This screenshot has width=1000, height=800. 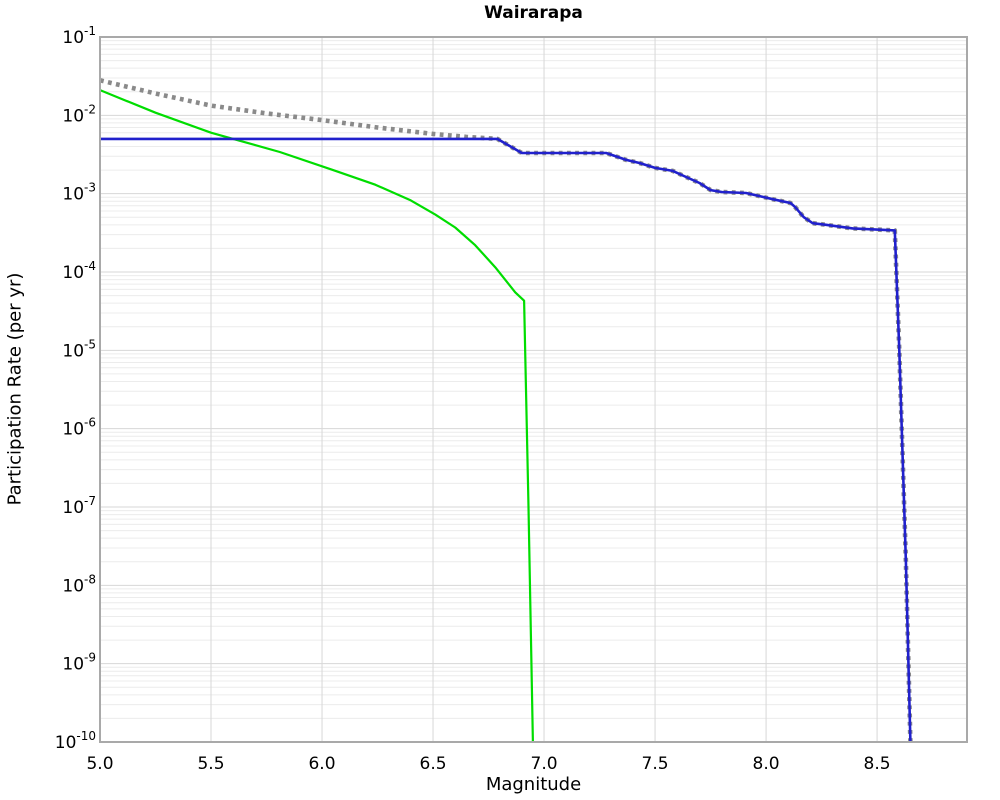 What do you see at coordinates (79, 506) in the screenshot?
I see `y-tick-label: 10⁻⁷` at bounding box center [79, 506].